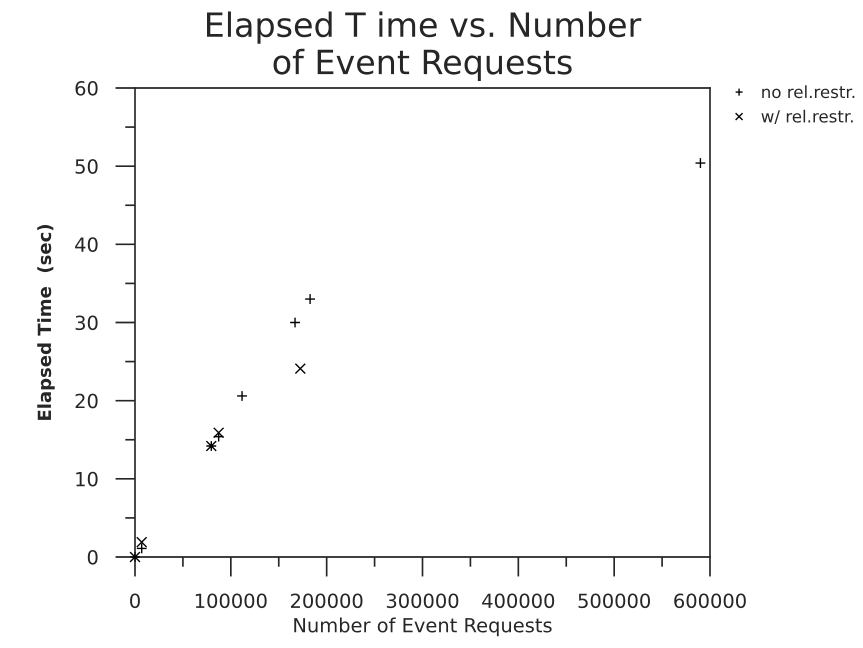 The width and height of the screenshot is (863, 648). What do you see at coordinates (87, 479) in the screenshot?
I see `y-tick-label: 10` at bounding box center [87, 479].